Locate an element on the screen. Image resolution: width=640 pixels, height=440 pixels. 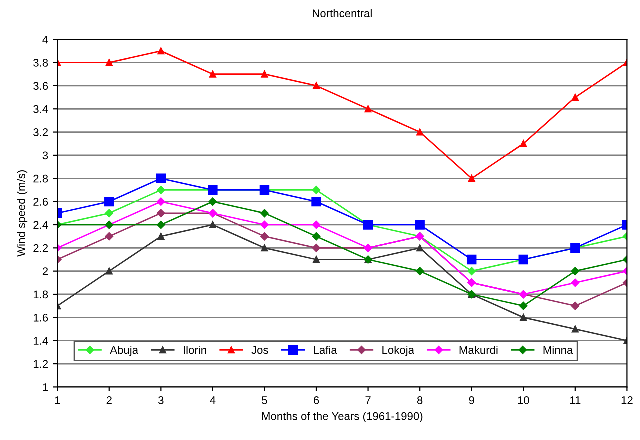
x-tick-label: 6 is located at coordinates (317, 400).